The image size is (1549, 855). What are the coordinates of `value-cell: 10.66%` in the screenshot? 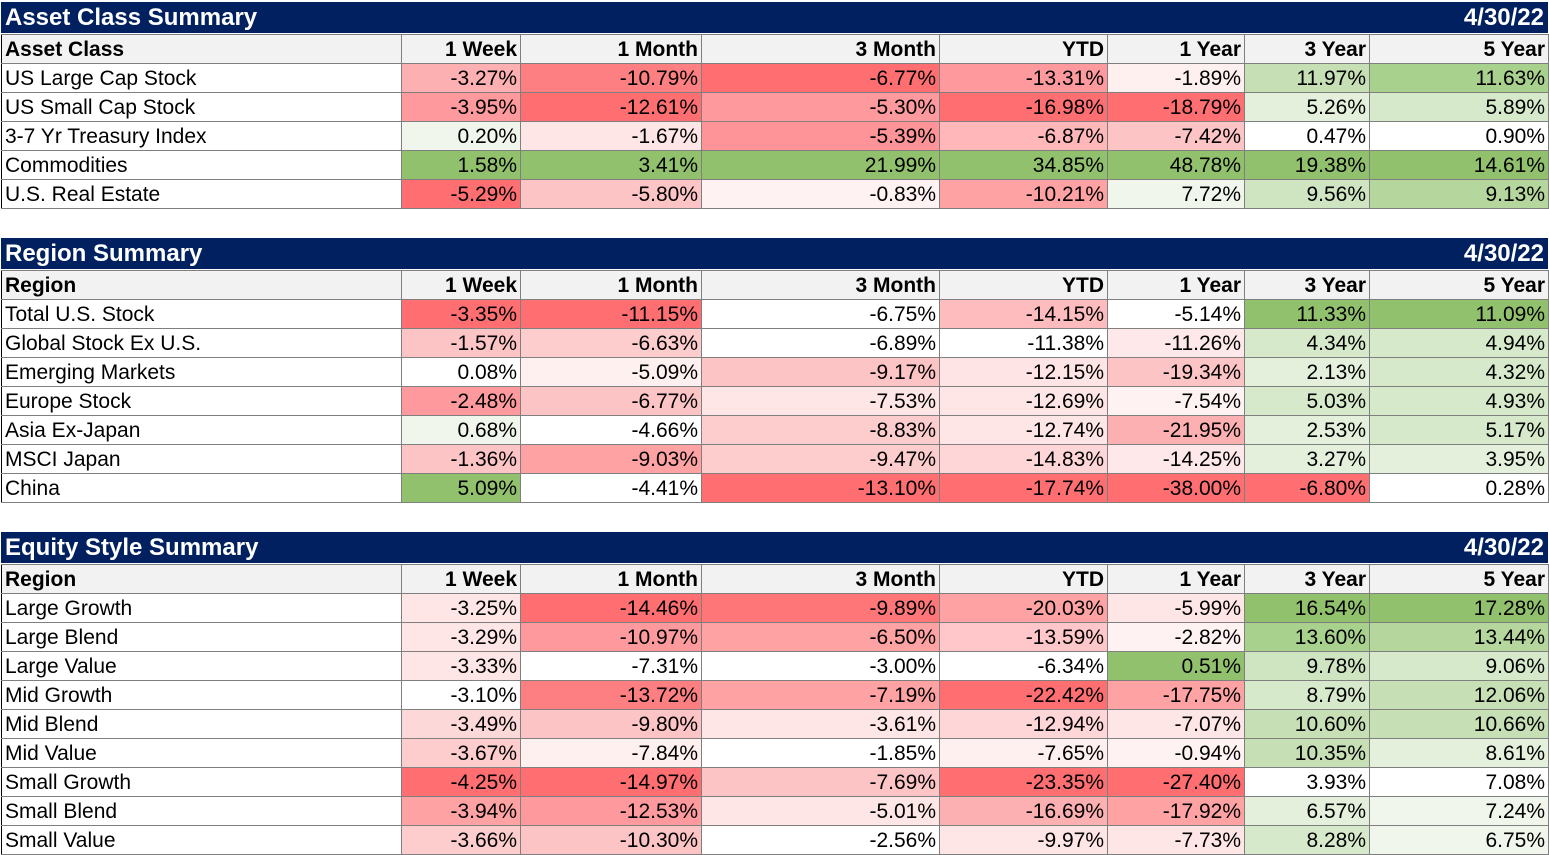 It's located at (1459, 724).